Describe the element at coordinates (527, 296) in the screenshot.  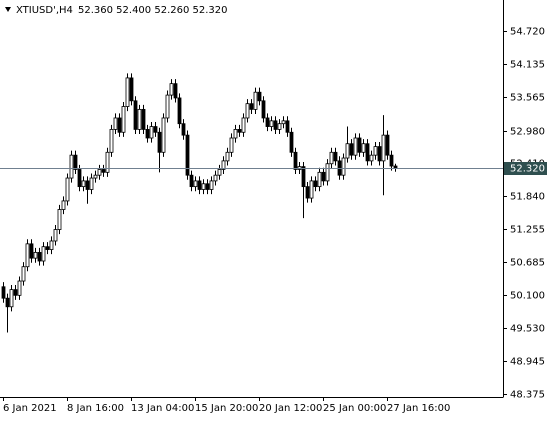
I see `y-tick-label: 50.100` at that location.